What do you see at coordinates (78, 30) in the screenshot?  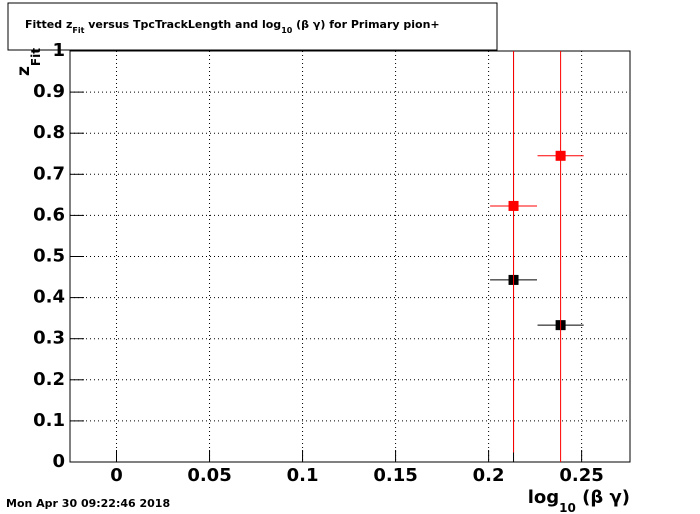 I see `title-subscript: Fit` at bounding box center [78, 30].